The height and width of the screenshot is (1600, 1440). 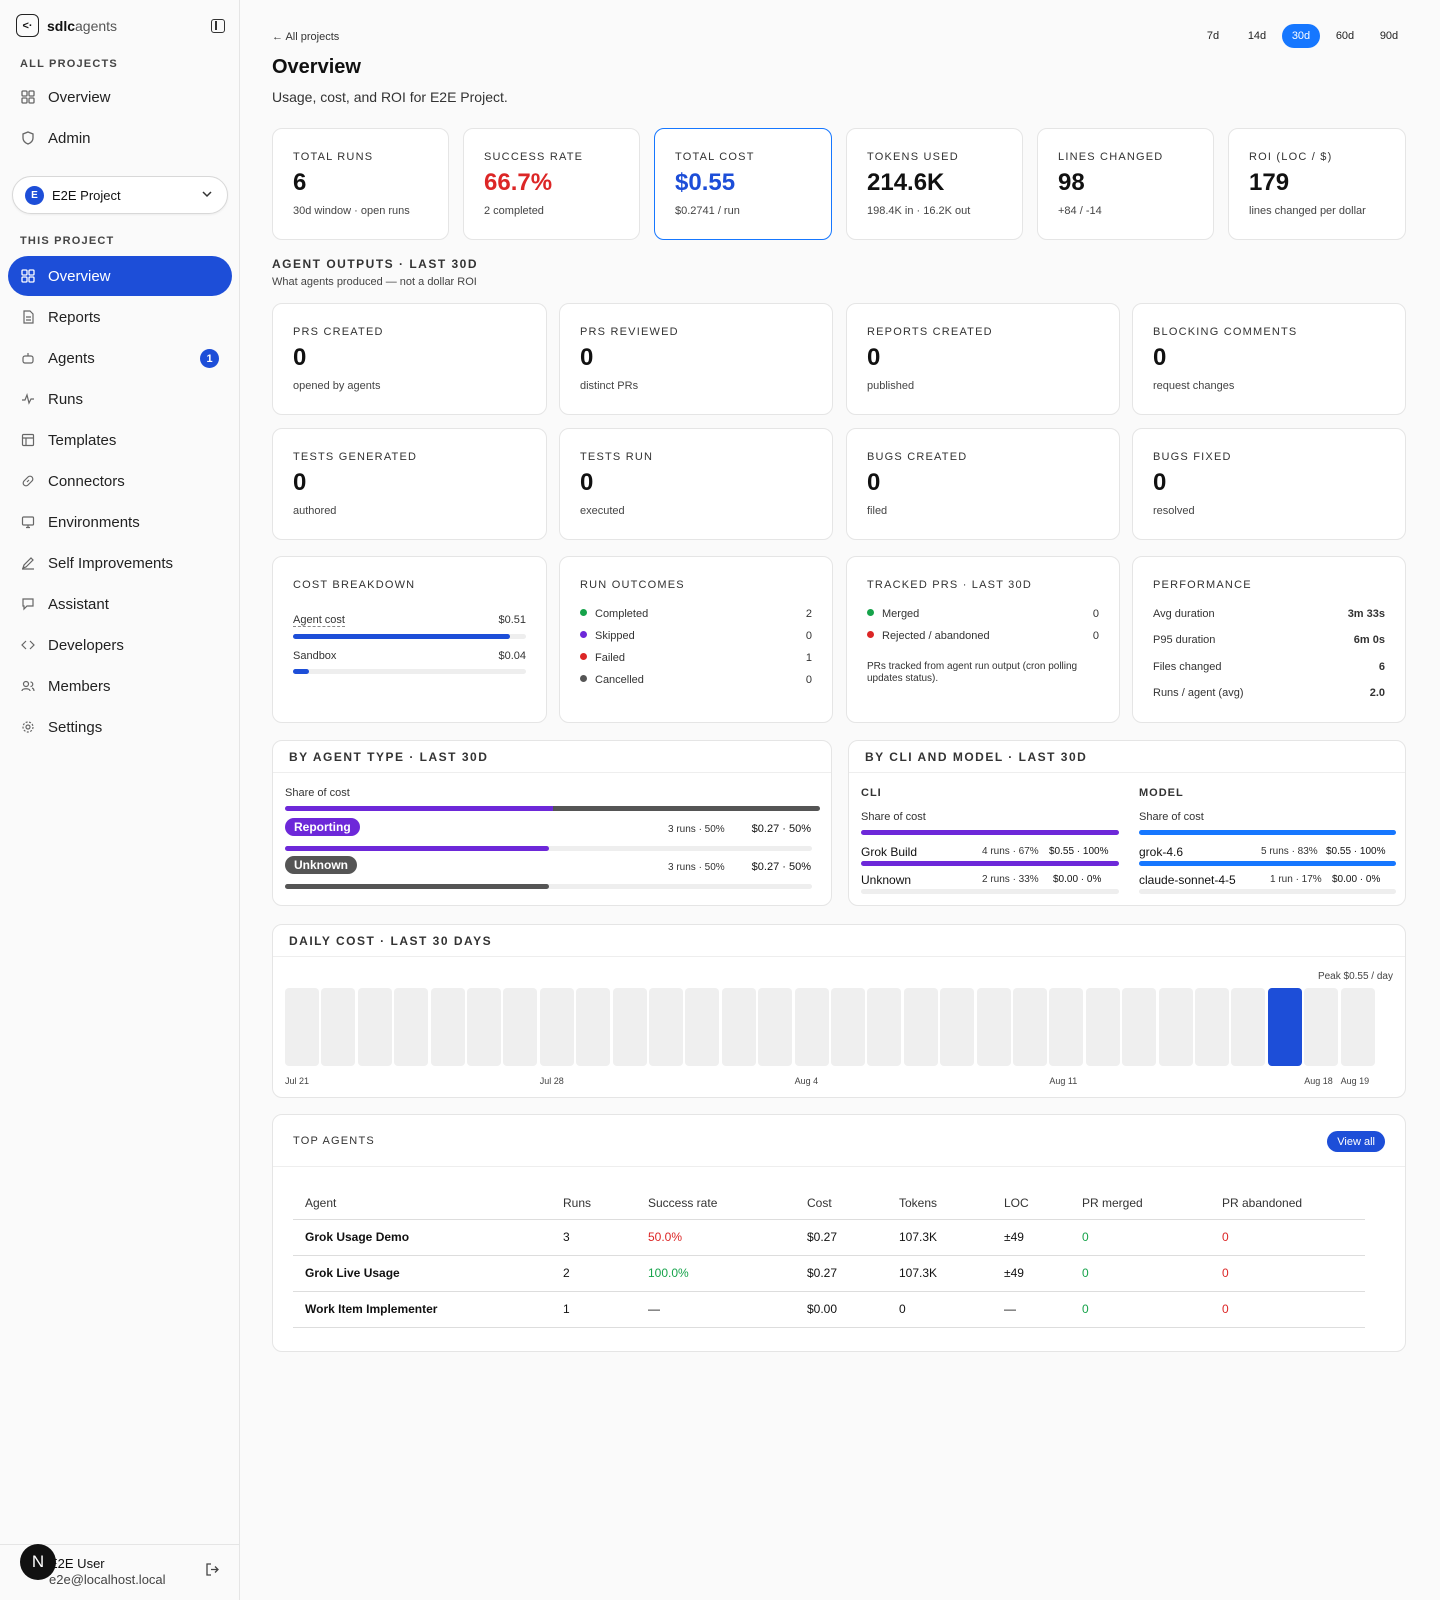 What do you see at coordinates (1301, 36) in the screenshot?
I see `range-tab-30d: 30d` at bounding box center [1301, 36].